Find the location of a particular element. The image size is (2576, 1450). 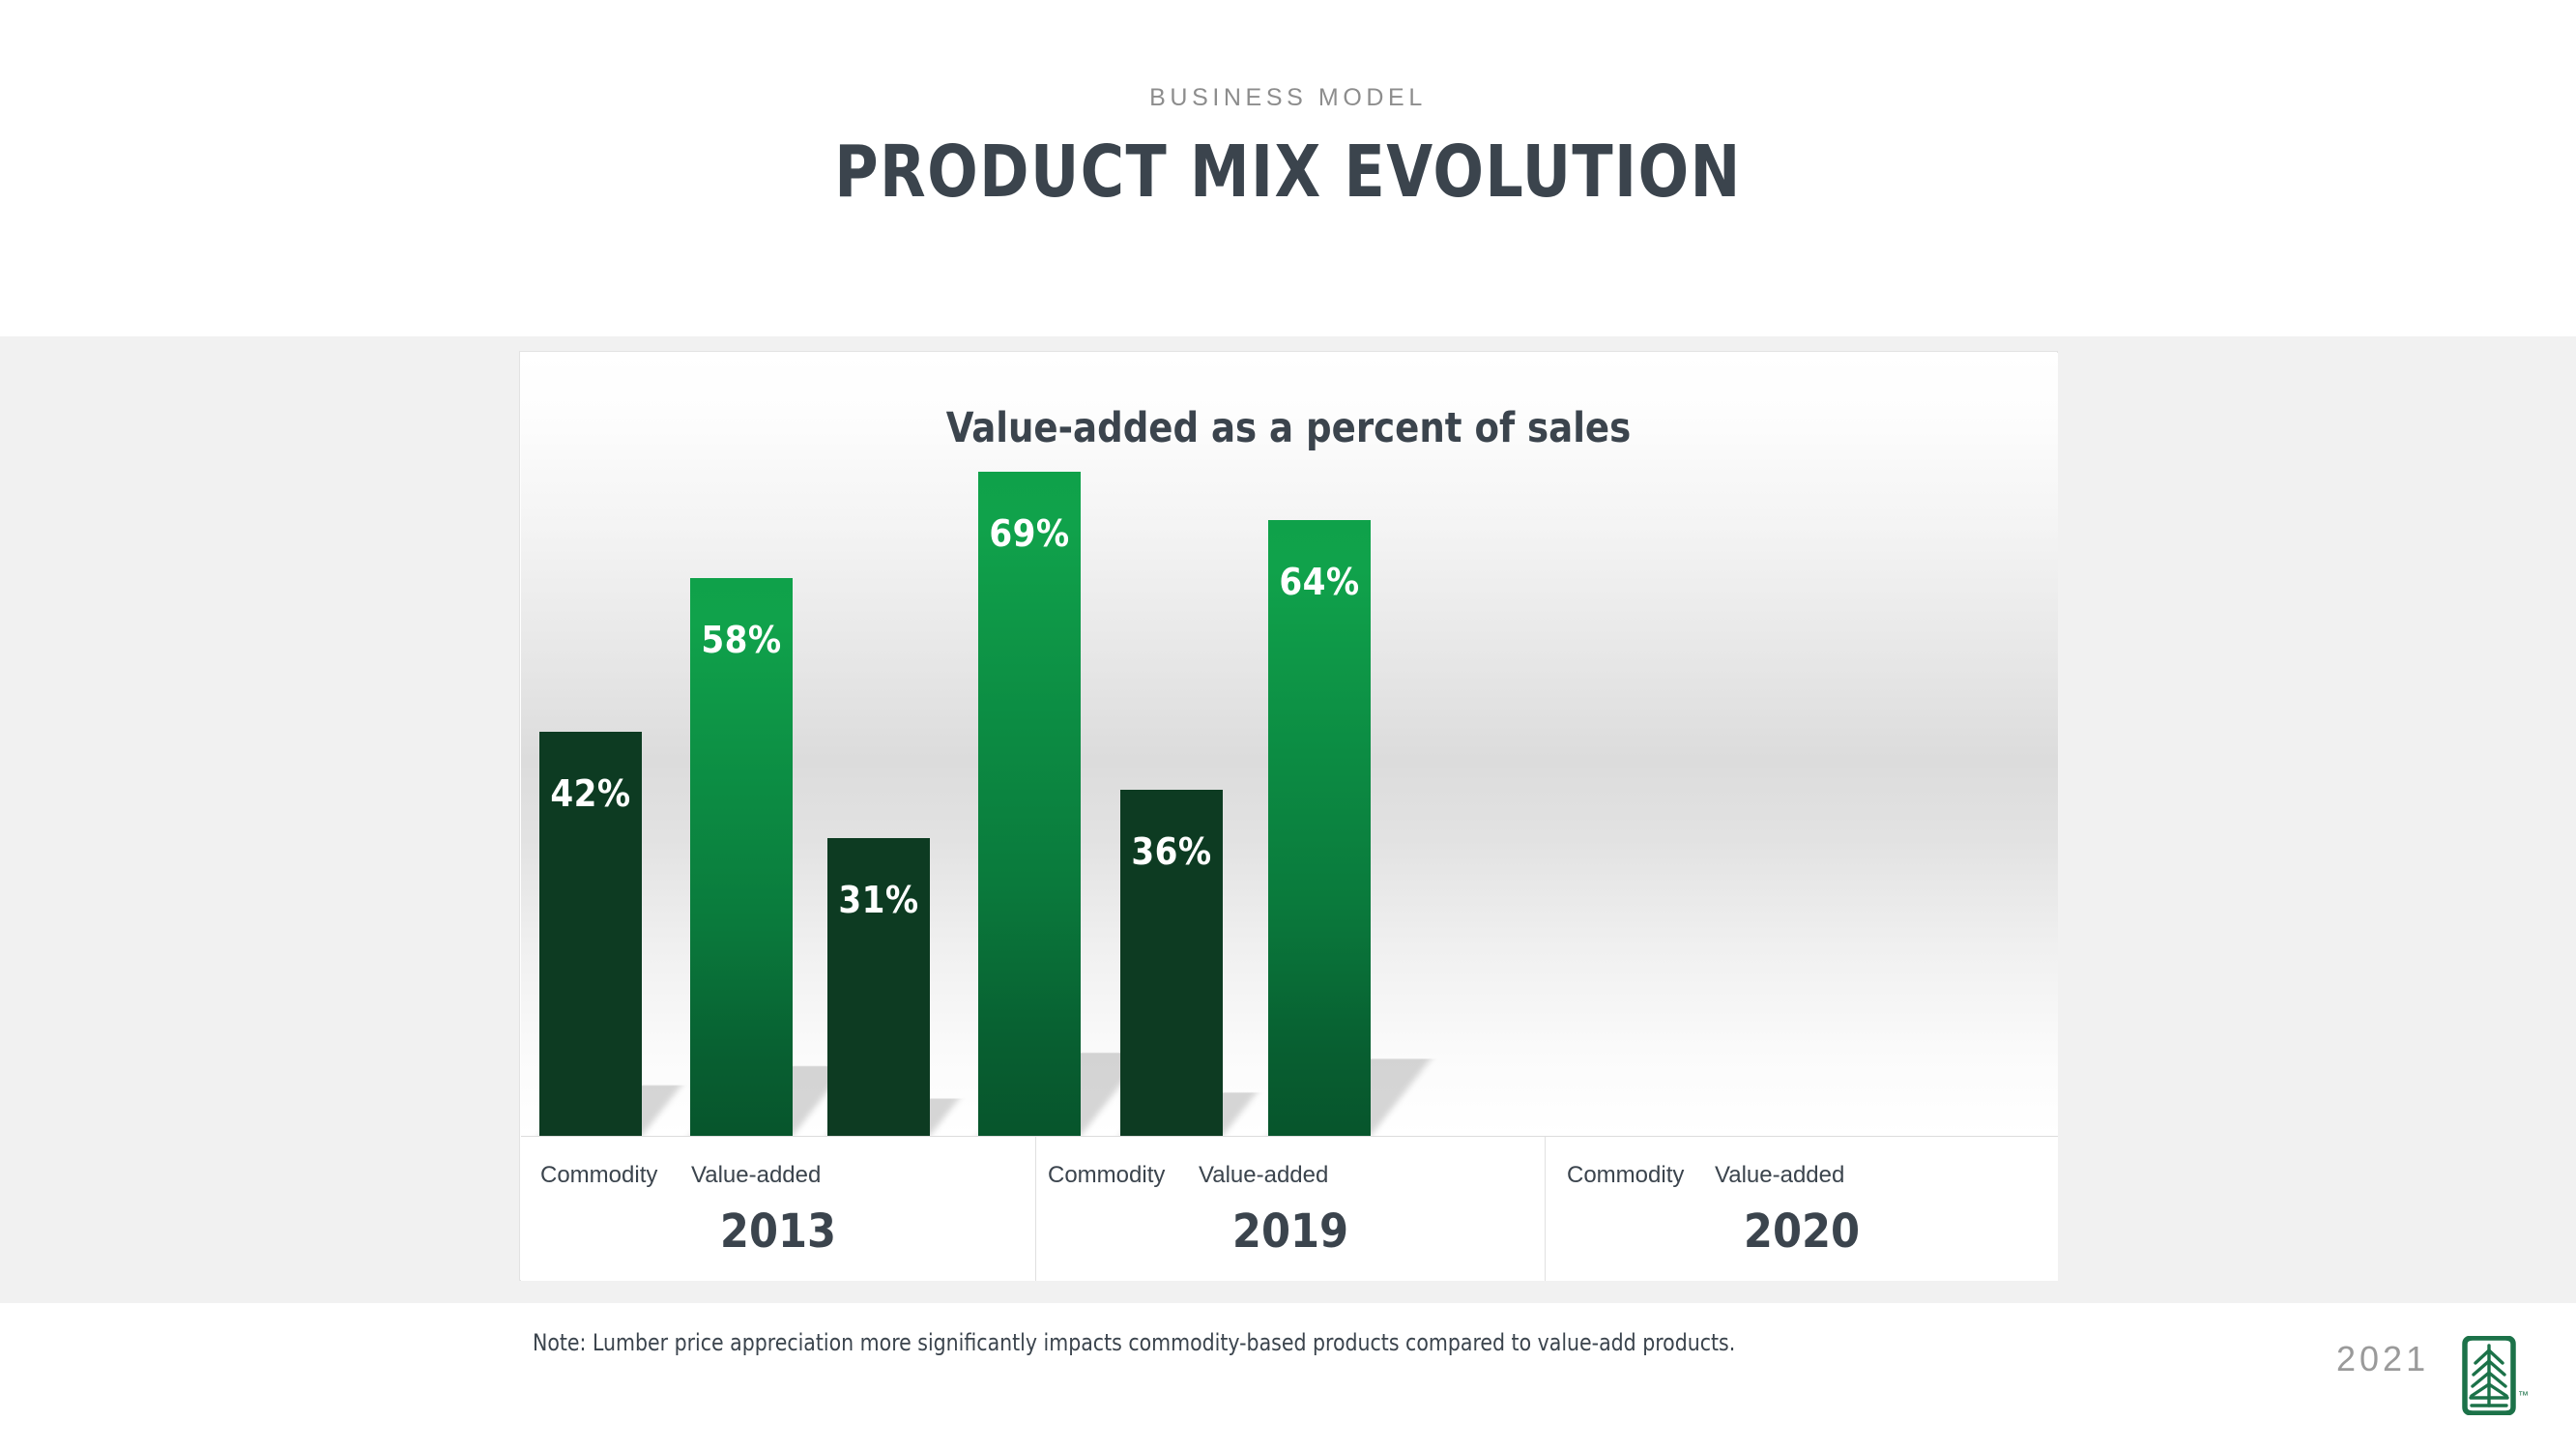

bar-2013-commodity: 42% is located at coordinates (610, 934).